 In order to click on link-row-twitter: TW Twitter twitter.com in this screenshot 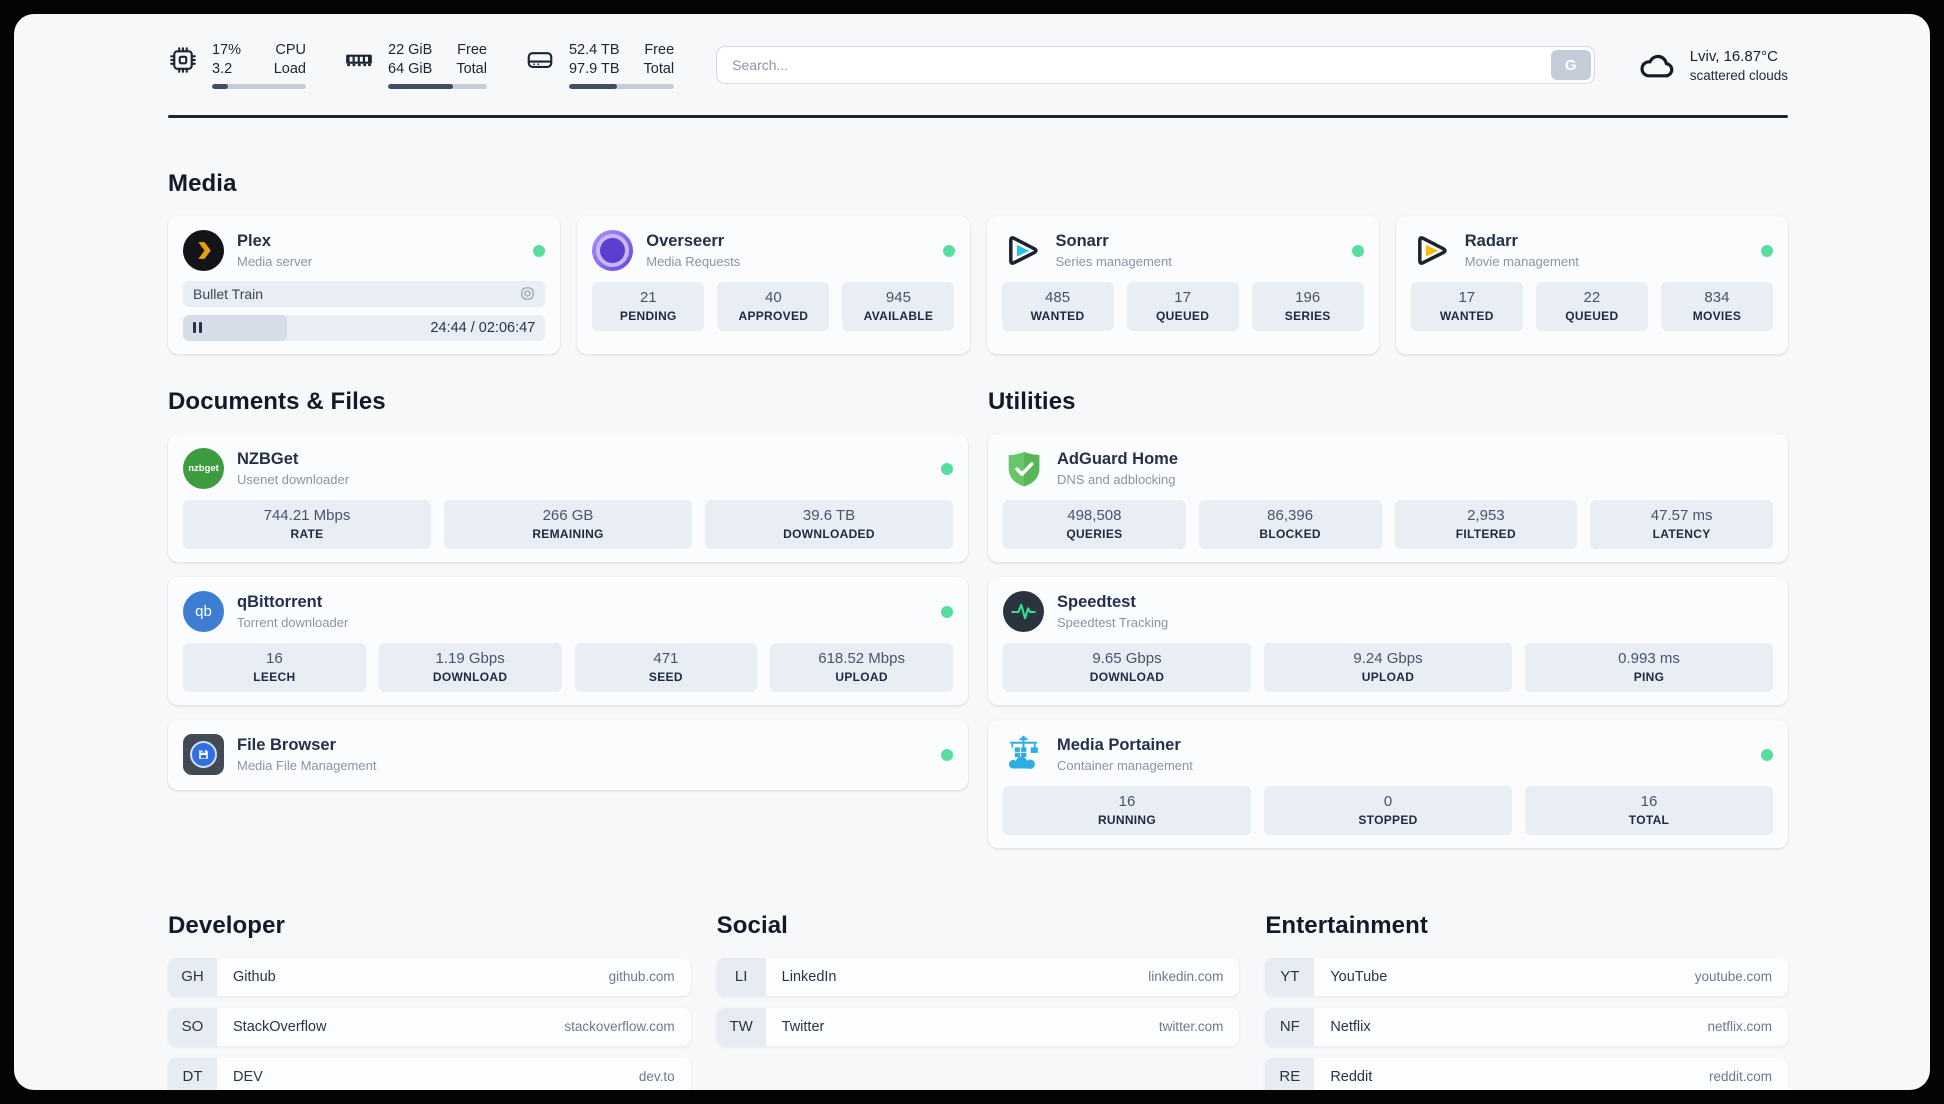, I will do `click(978, 1026)`.